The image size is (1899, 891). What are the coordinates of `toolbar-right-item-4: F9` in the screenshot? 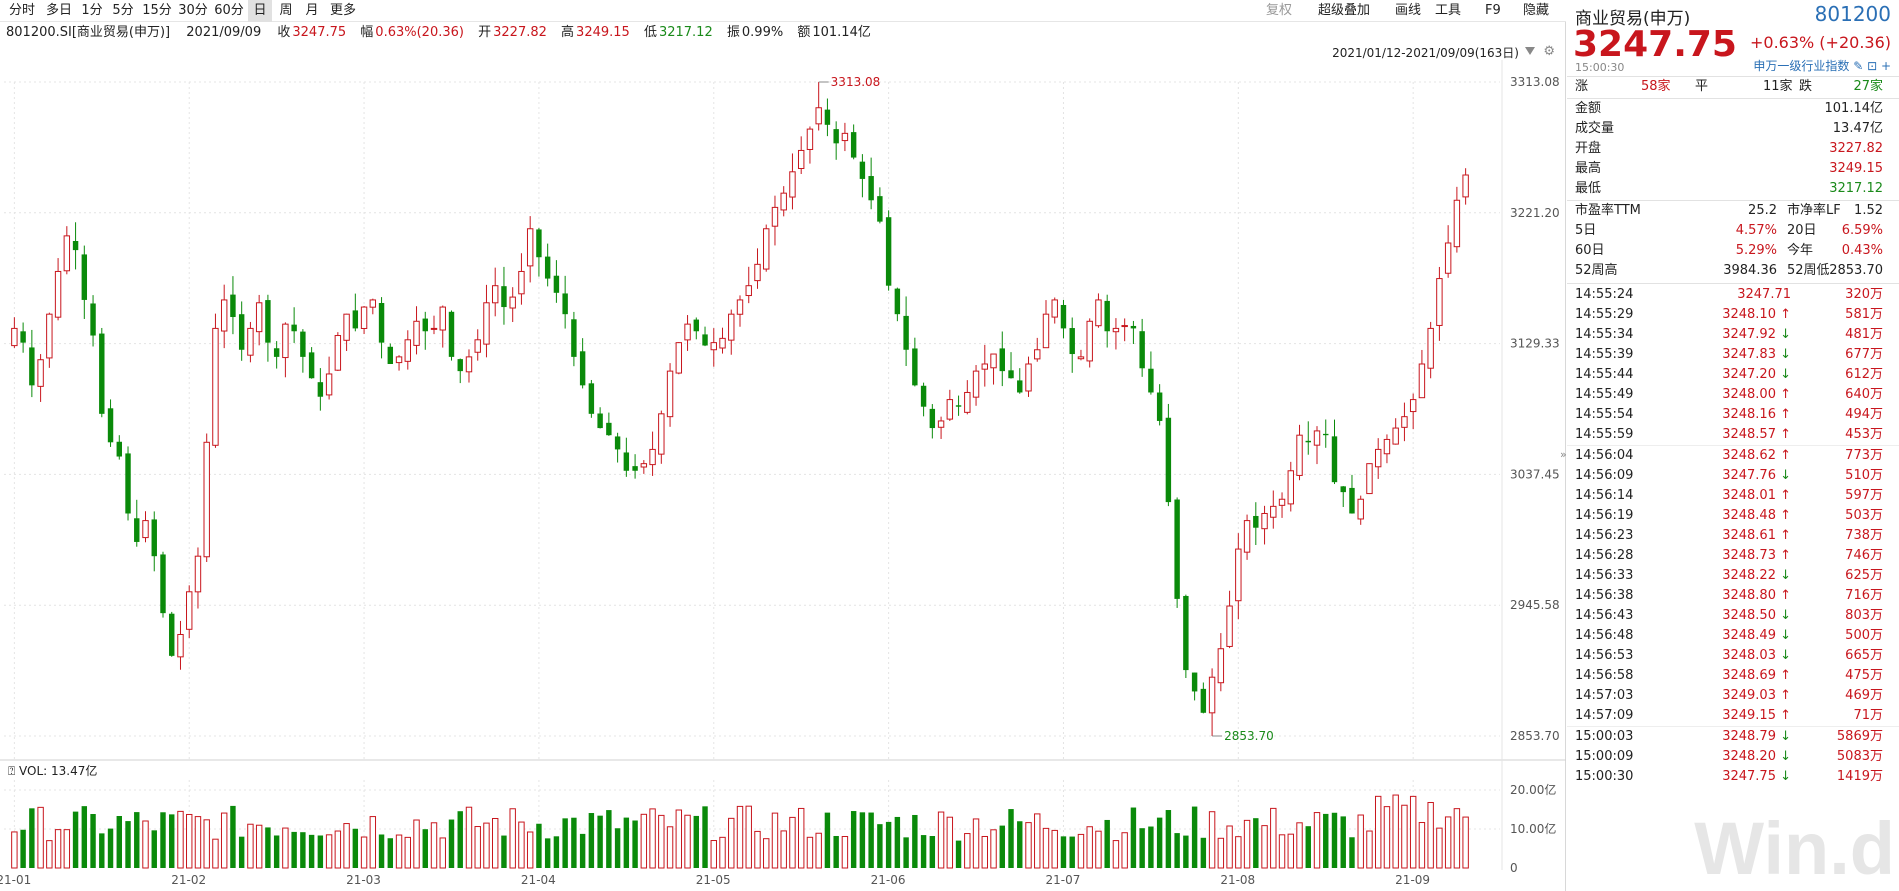 It's located at (1493, 10).